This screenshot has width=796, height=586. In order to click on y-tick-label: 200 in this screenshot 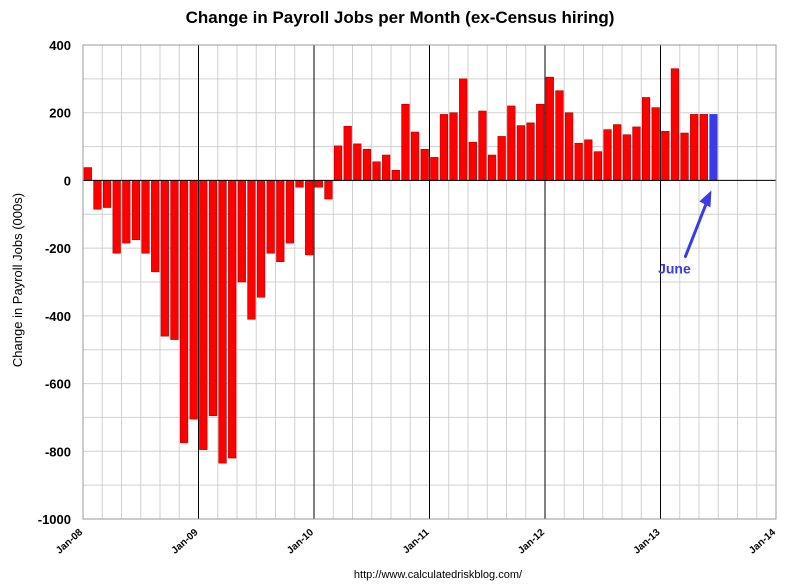, I will do `click(60, 113)`.